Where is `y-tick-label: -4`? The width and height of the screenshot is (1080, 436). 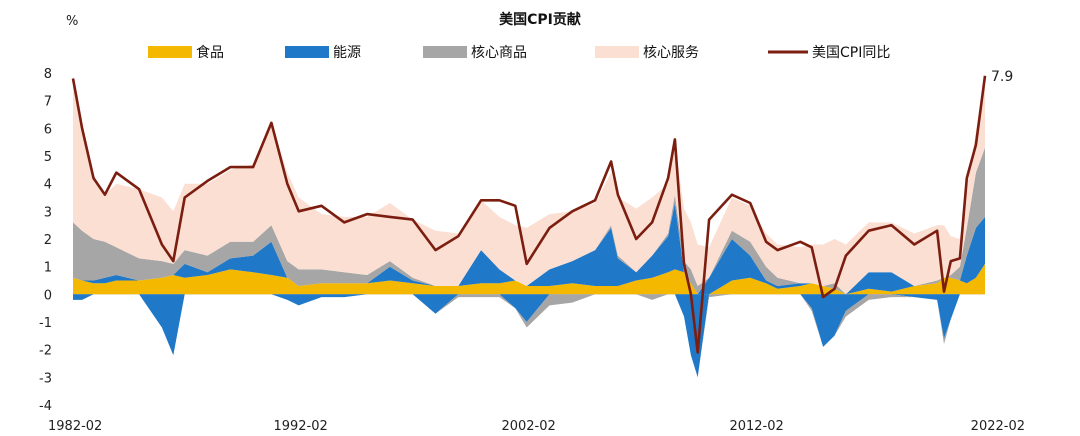
y-tick-label: -4 is located at coordinates (45, 406).